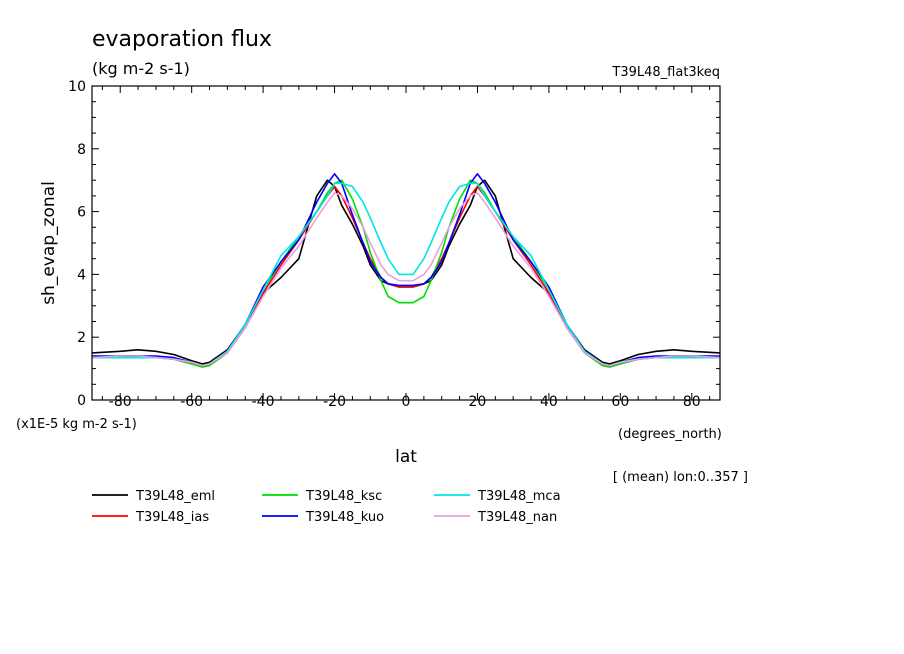 The image size is (904, 654). I want to click on legend-label-T39L48_nan: T39L48_nan, so click(517, 517).